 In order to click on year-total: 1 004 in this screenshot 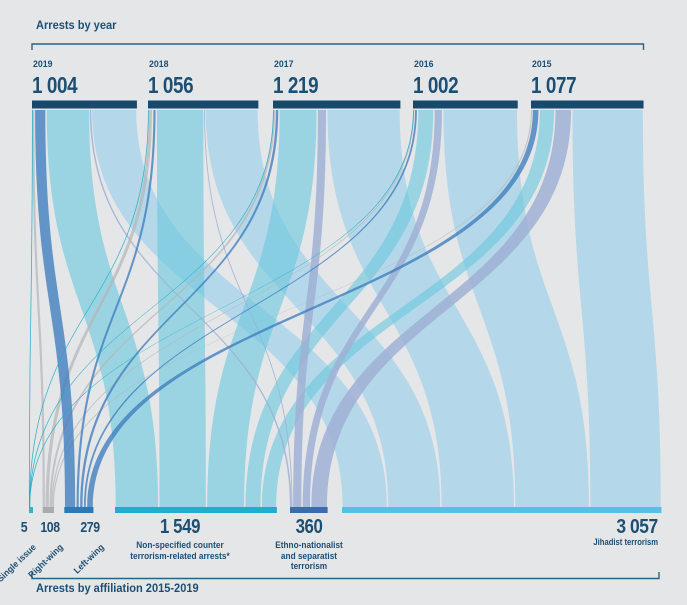, I will do `click(55, 85)`.